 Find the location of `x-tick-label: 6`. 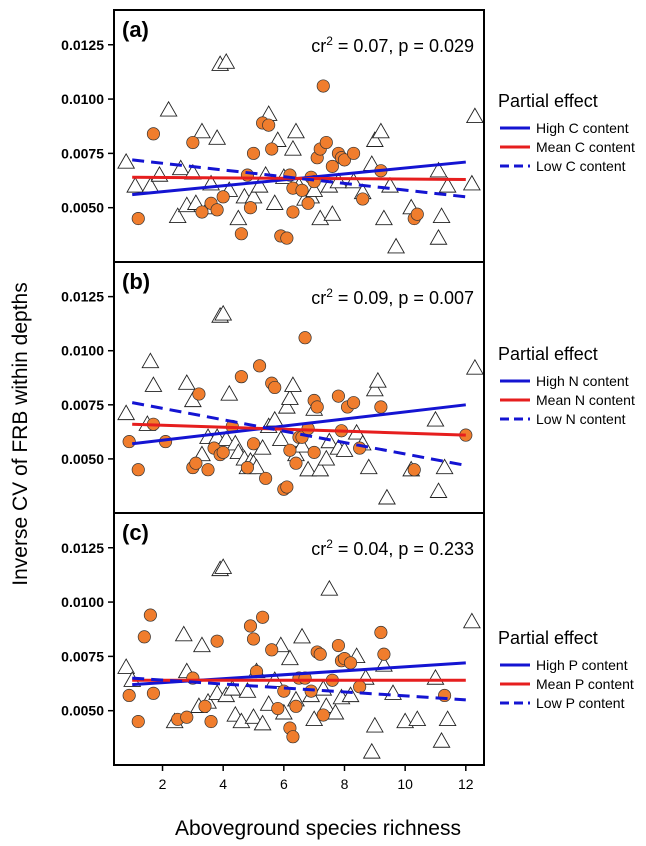

x-tick-label: 6 is located at coordinates (284, 784).